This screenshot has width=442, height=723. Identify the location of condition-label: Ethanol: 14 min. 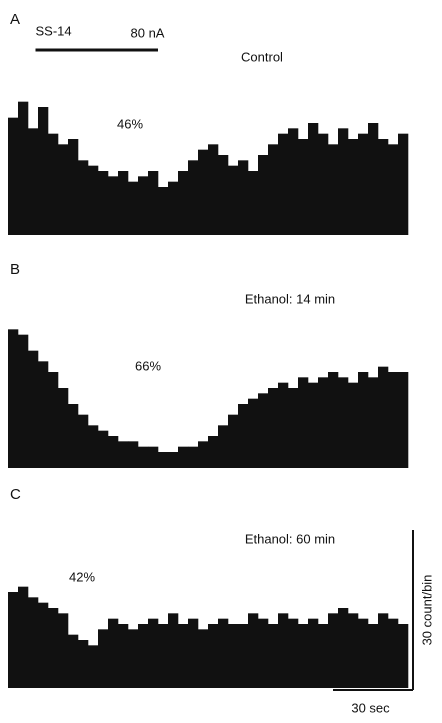
(290, 298).